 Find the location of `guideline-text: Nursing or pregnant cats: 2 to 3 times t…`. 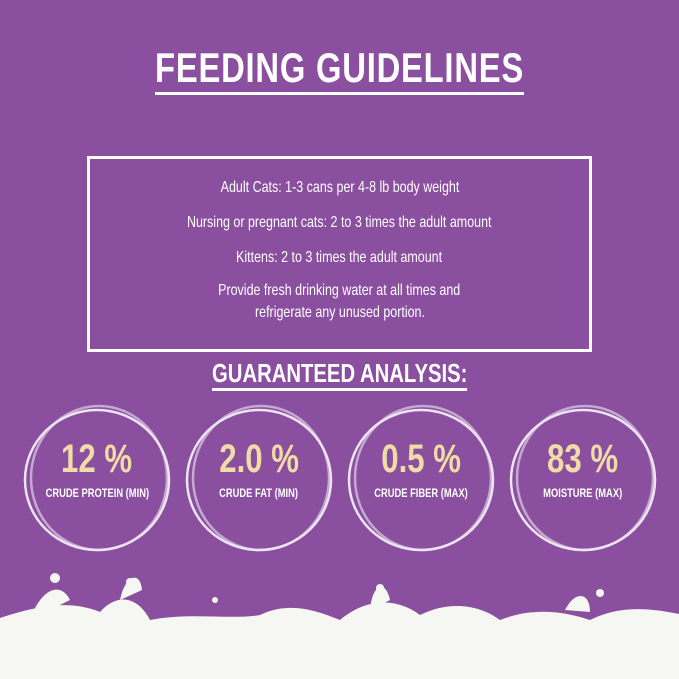

guideline-text: Nursing or pregnant cats: 2 to 3 times t… is located at coordinates (339, 222).